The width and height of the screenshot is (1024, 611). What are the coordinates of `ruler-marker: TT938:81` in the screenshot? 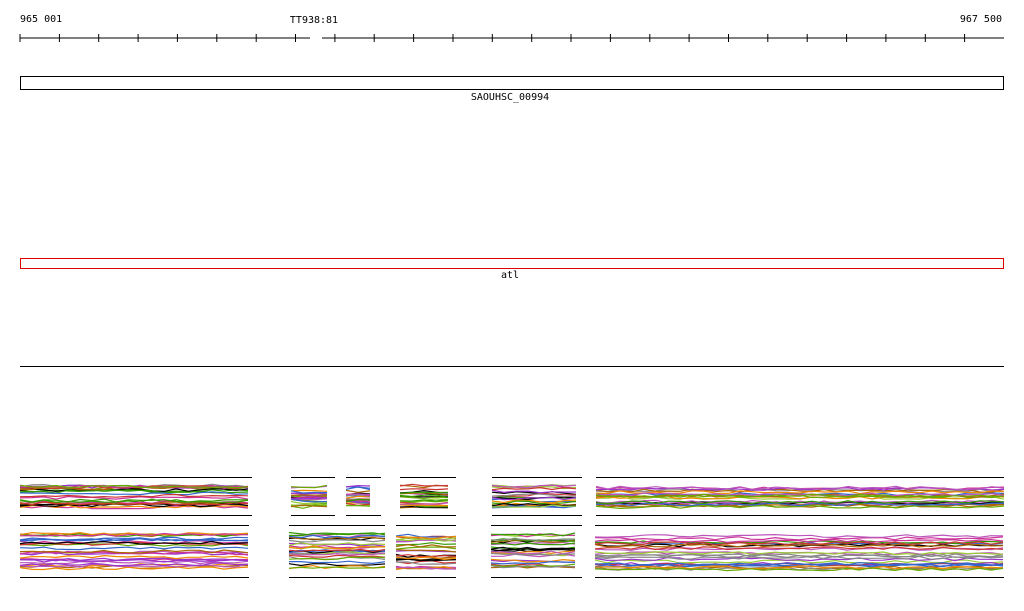 It's located at (314, 20).